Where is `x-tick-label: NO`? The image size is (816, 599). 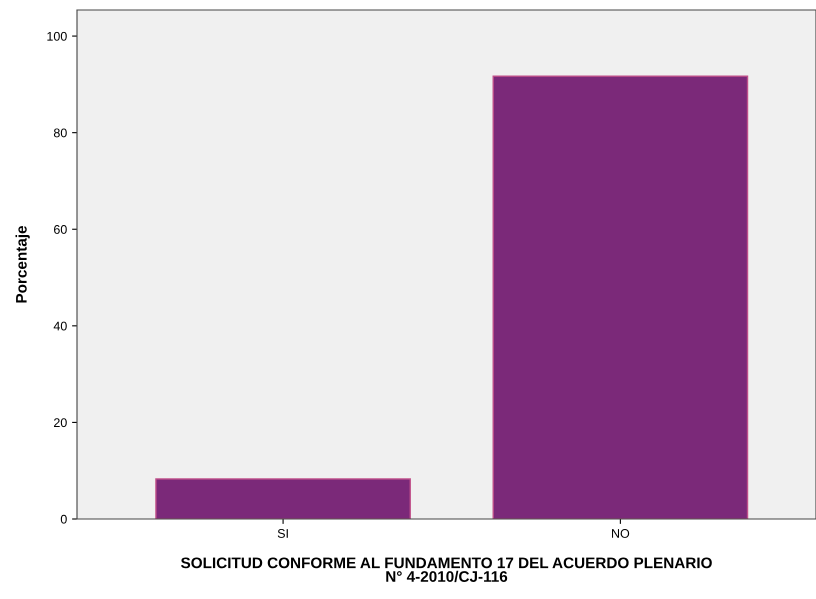 x-tick-label: NO is located at coordinates (621, 533).